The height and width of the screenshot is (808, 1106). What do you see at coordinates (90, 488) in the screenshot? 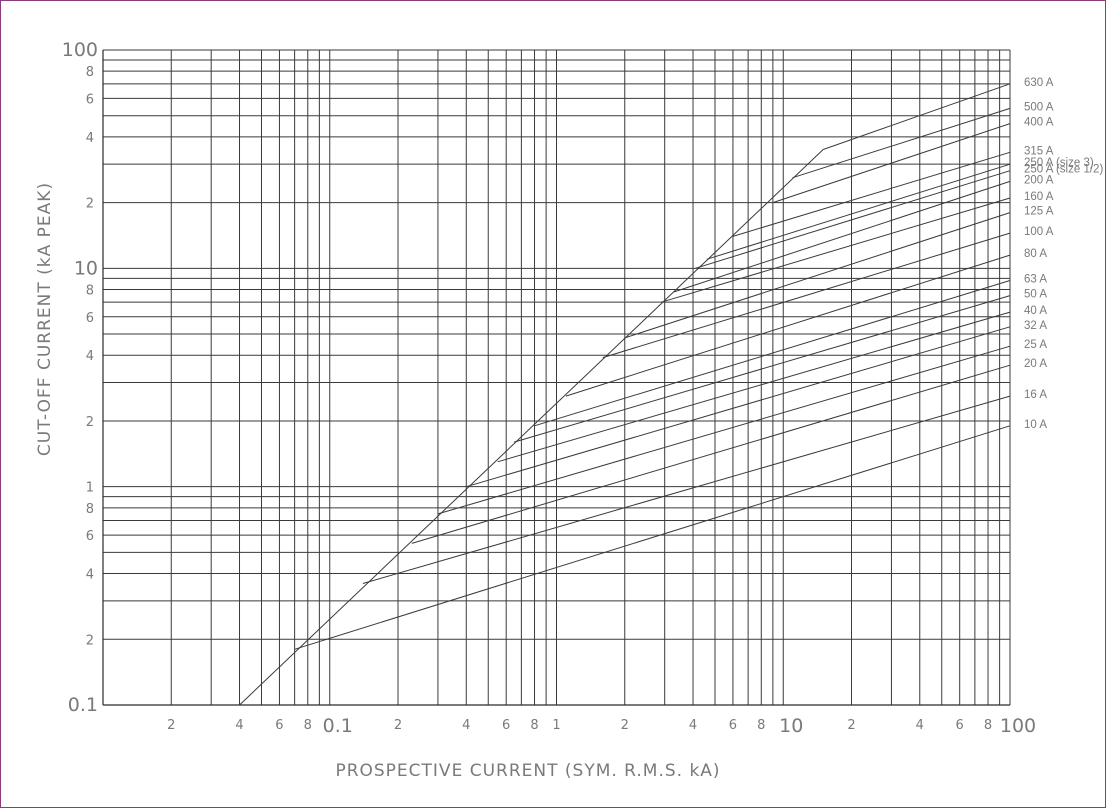
I see `y-tick-label: 1` at bounding box center [90, 488].